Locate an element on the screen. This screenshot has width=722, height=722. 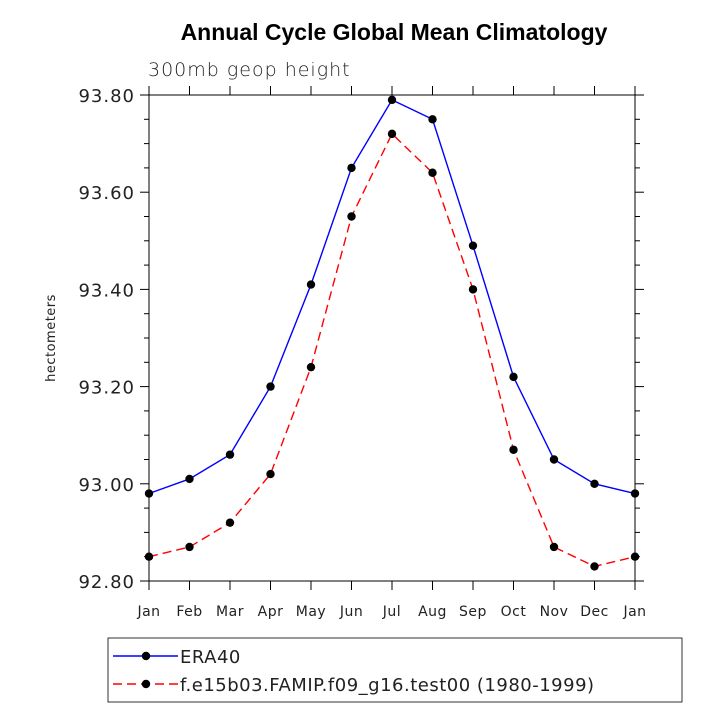
x-tick-label: May is located at coordinates (311, 612).